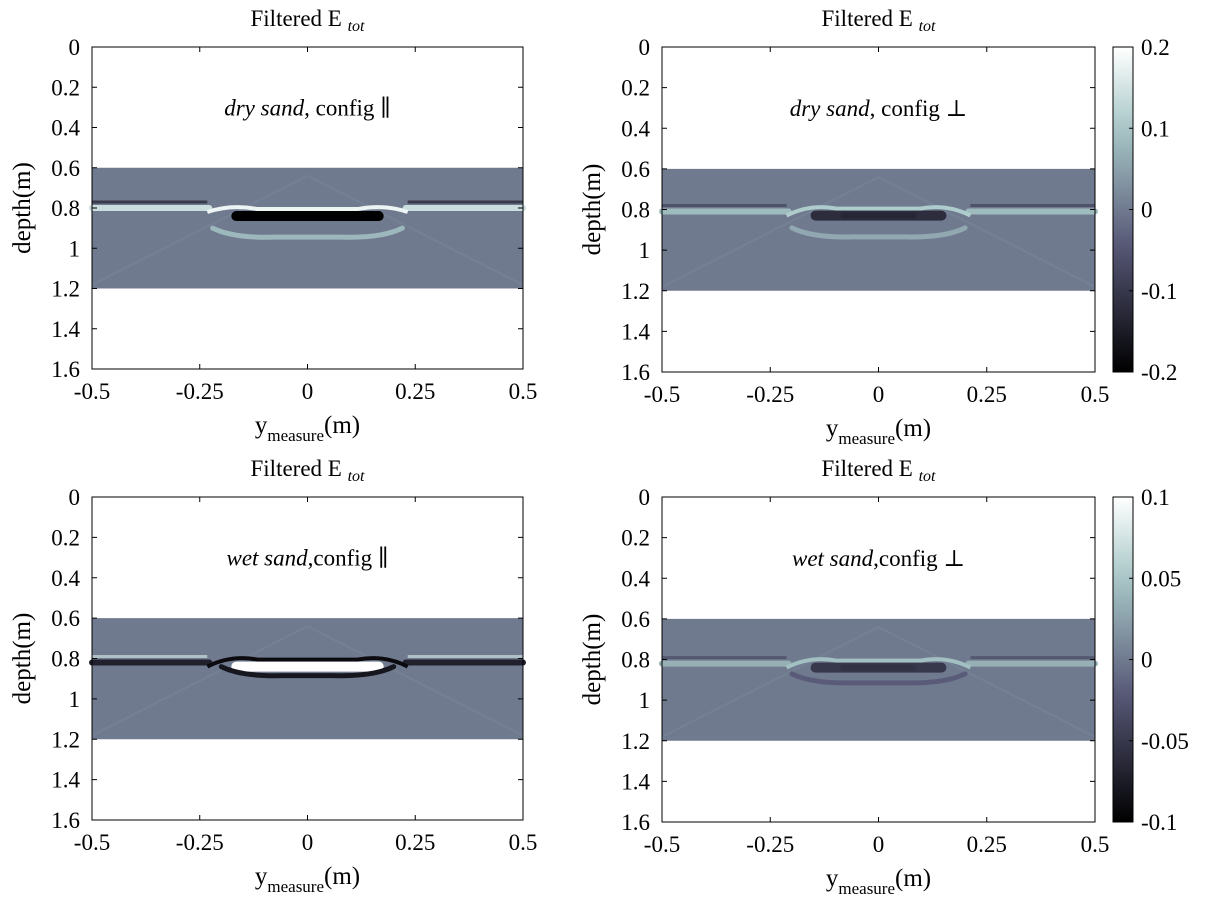 The width and height of the screenshot is (1208, 904). Describe the element at coordinates (878, 558) in the screenshot. I see `panel-annotation: wet sand,config ⊥` at that location.